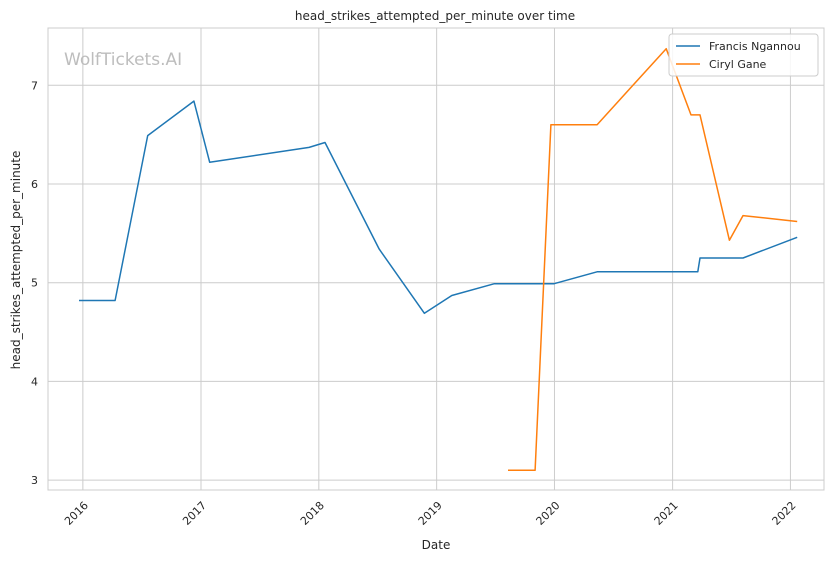  What do you see at coordinates (34, 85) in the screenshot?
I see `y-tick-label-7: 7` at bounding box center [34, 85].